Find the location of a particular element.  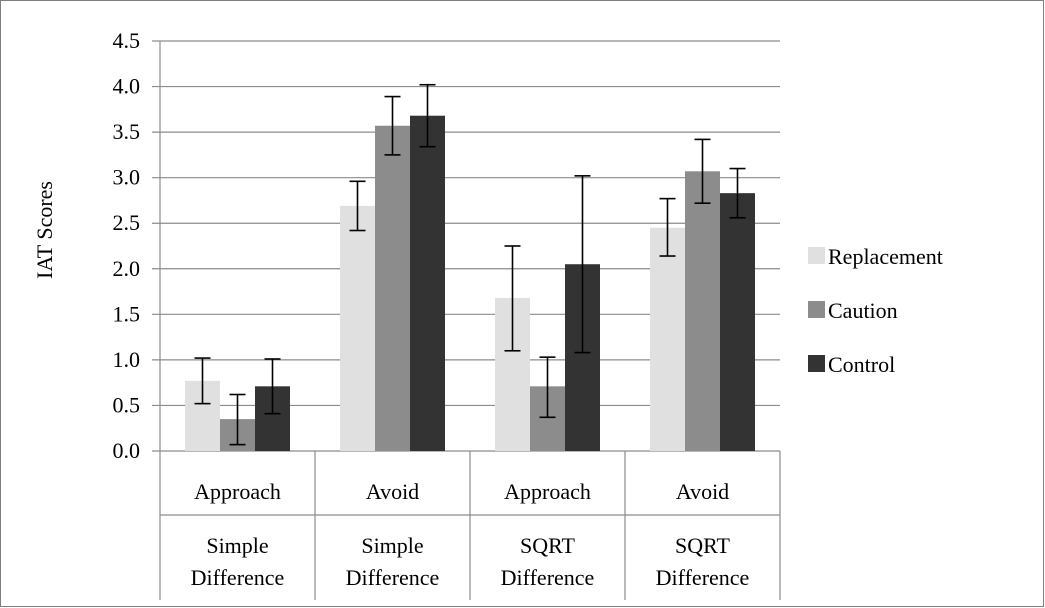

y-tick-label: 3.0 is located at coordinates (127, 177).